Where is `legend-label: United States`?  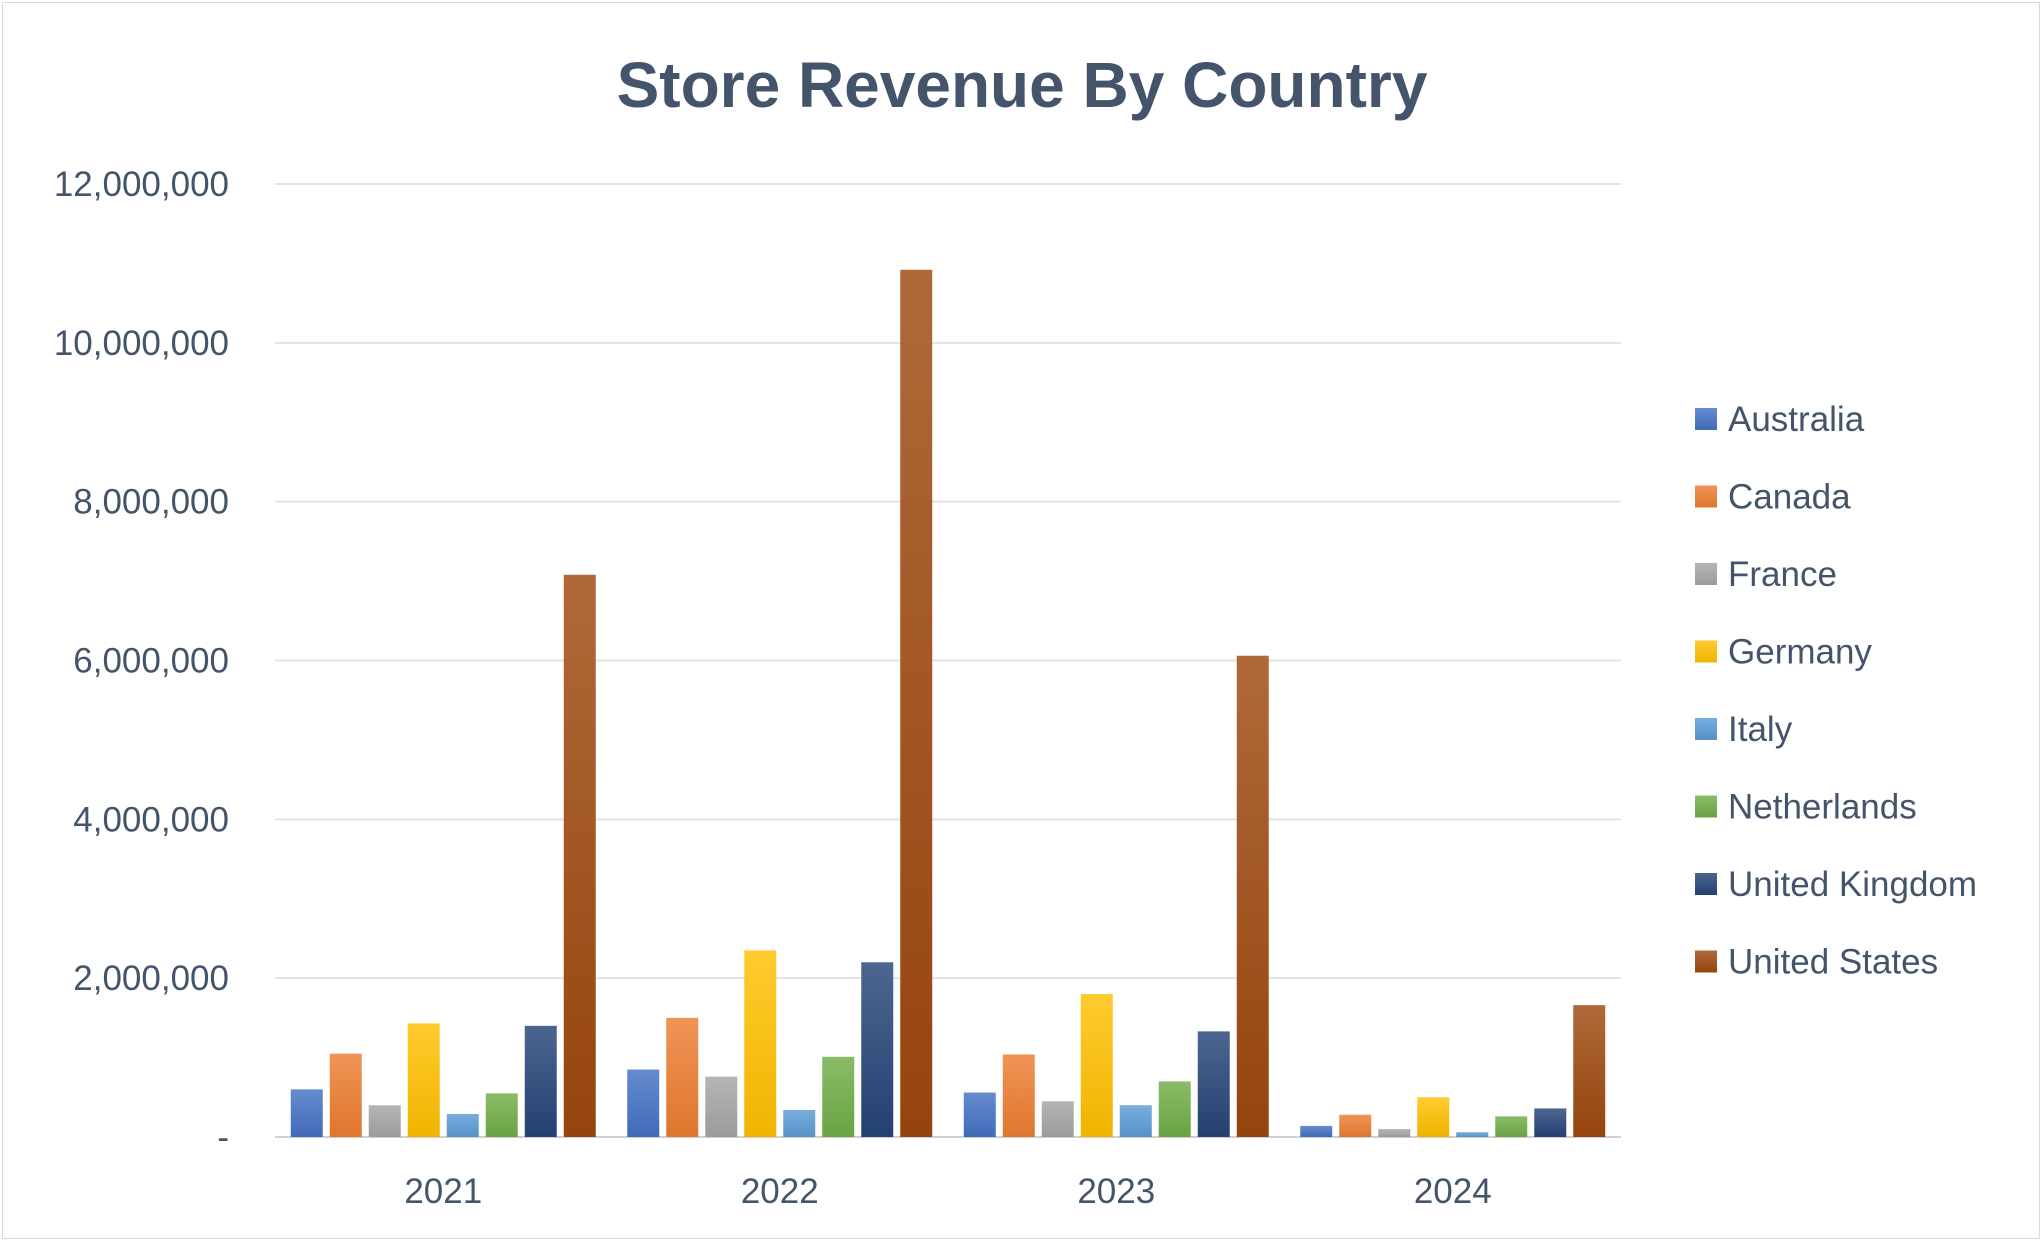
legend-label: United States is located at coordinates (1833, 962).